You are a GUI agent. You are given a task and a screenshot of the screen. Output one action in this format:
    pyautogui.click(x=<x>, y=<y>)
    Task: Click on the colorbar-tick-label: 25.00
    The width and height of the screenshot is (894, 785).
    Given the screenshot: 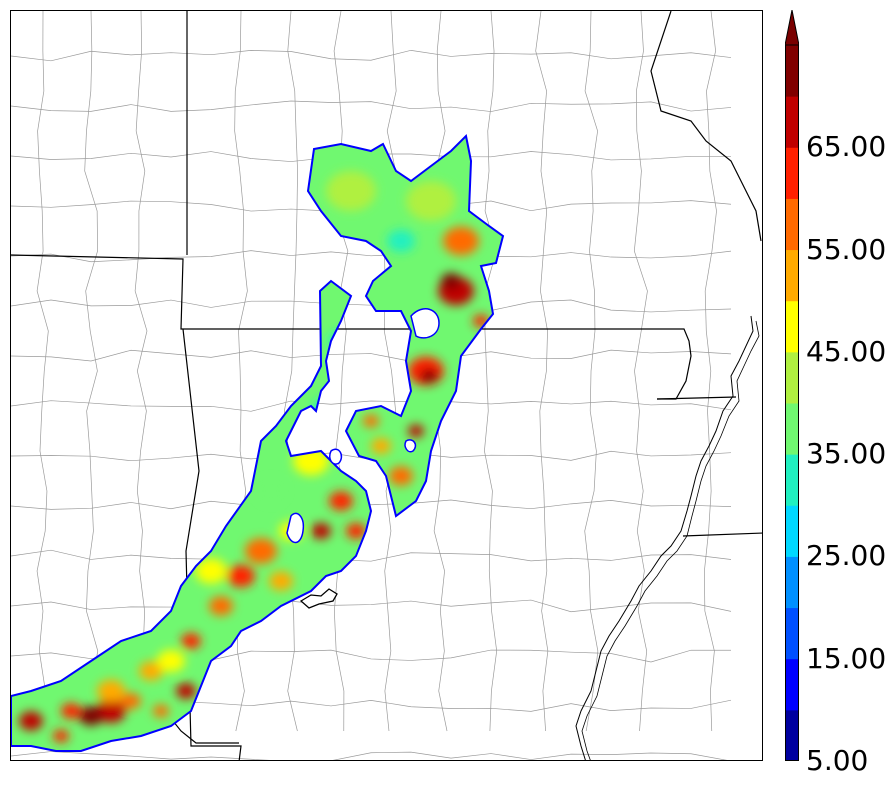 What is the action you would take?
    pyautogui.click(x=846, y=556)
    